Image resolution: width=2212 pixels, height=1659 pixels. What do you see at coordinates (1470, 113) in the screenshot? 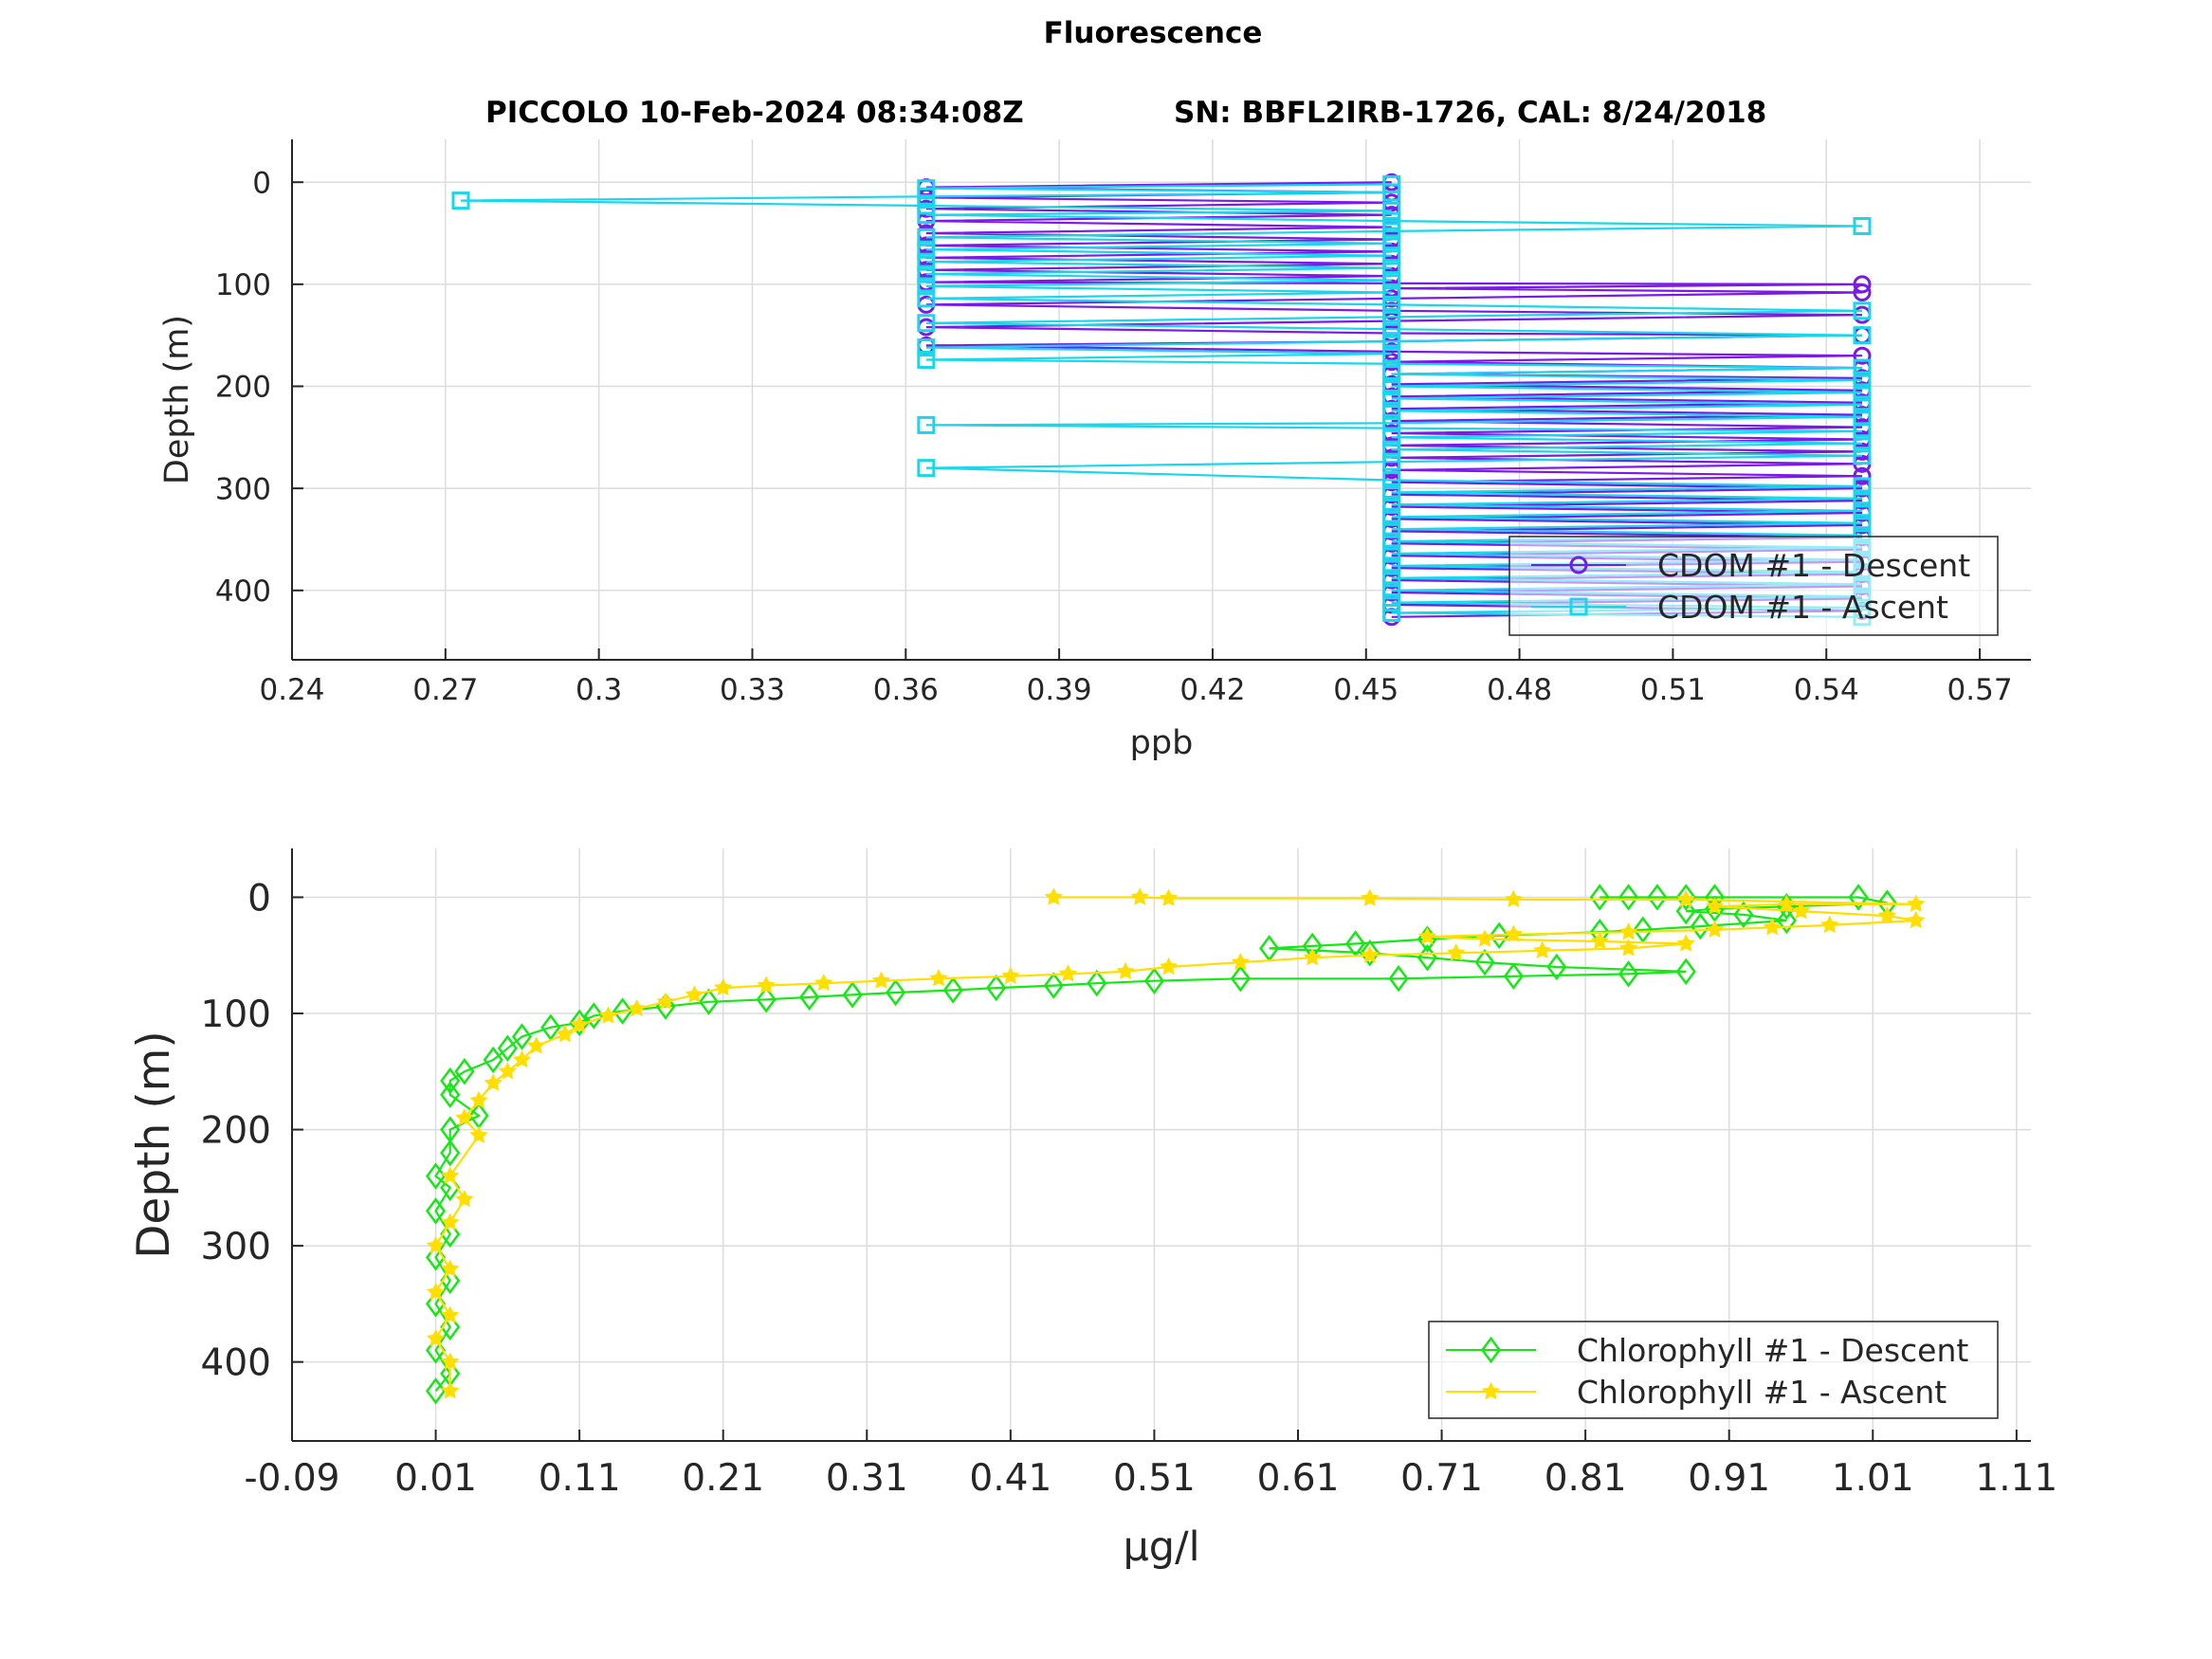
I see `figure-subtitle-right: SN: BBFL2IRB-1726, CAL: 8/24/2018` at bounding box center [1470, 113].